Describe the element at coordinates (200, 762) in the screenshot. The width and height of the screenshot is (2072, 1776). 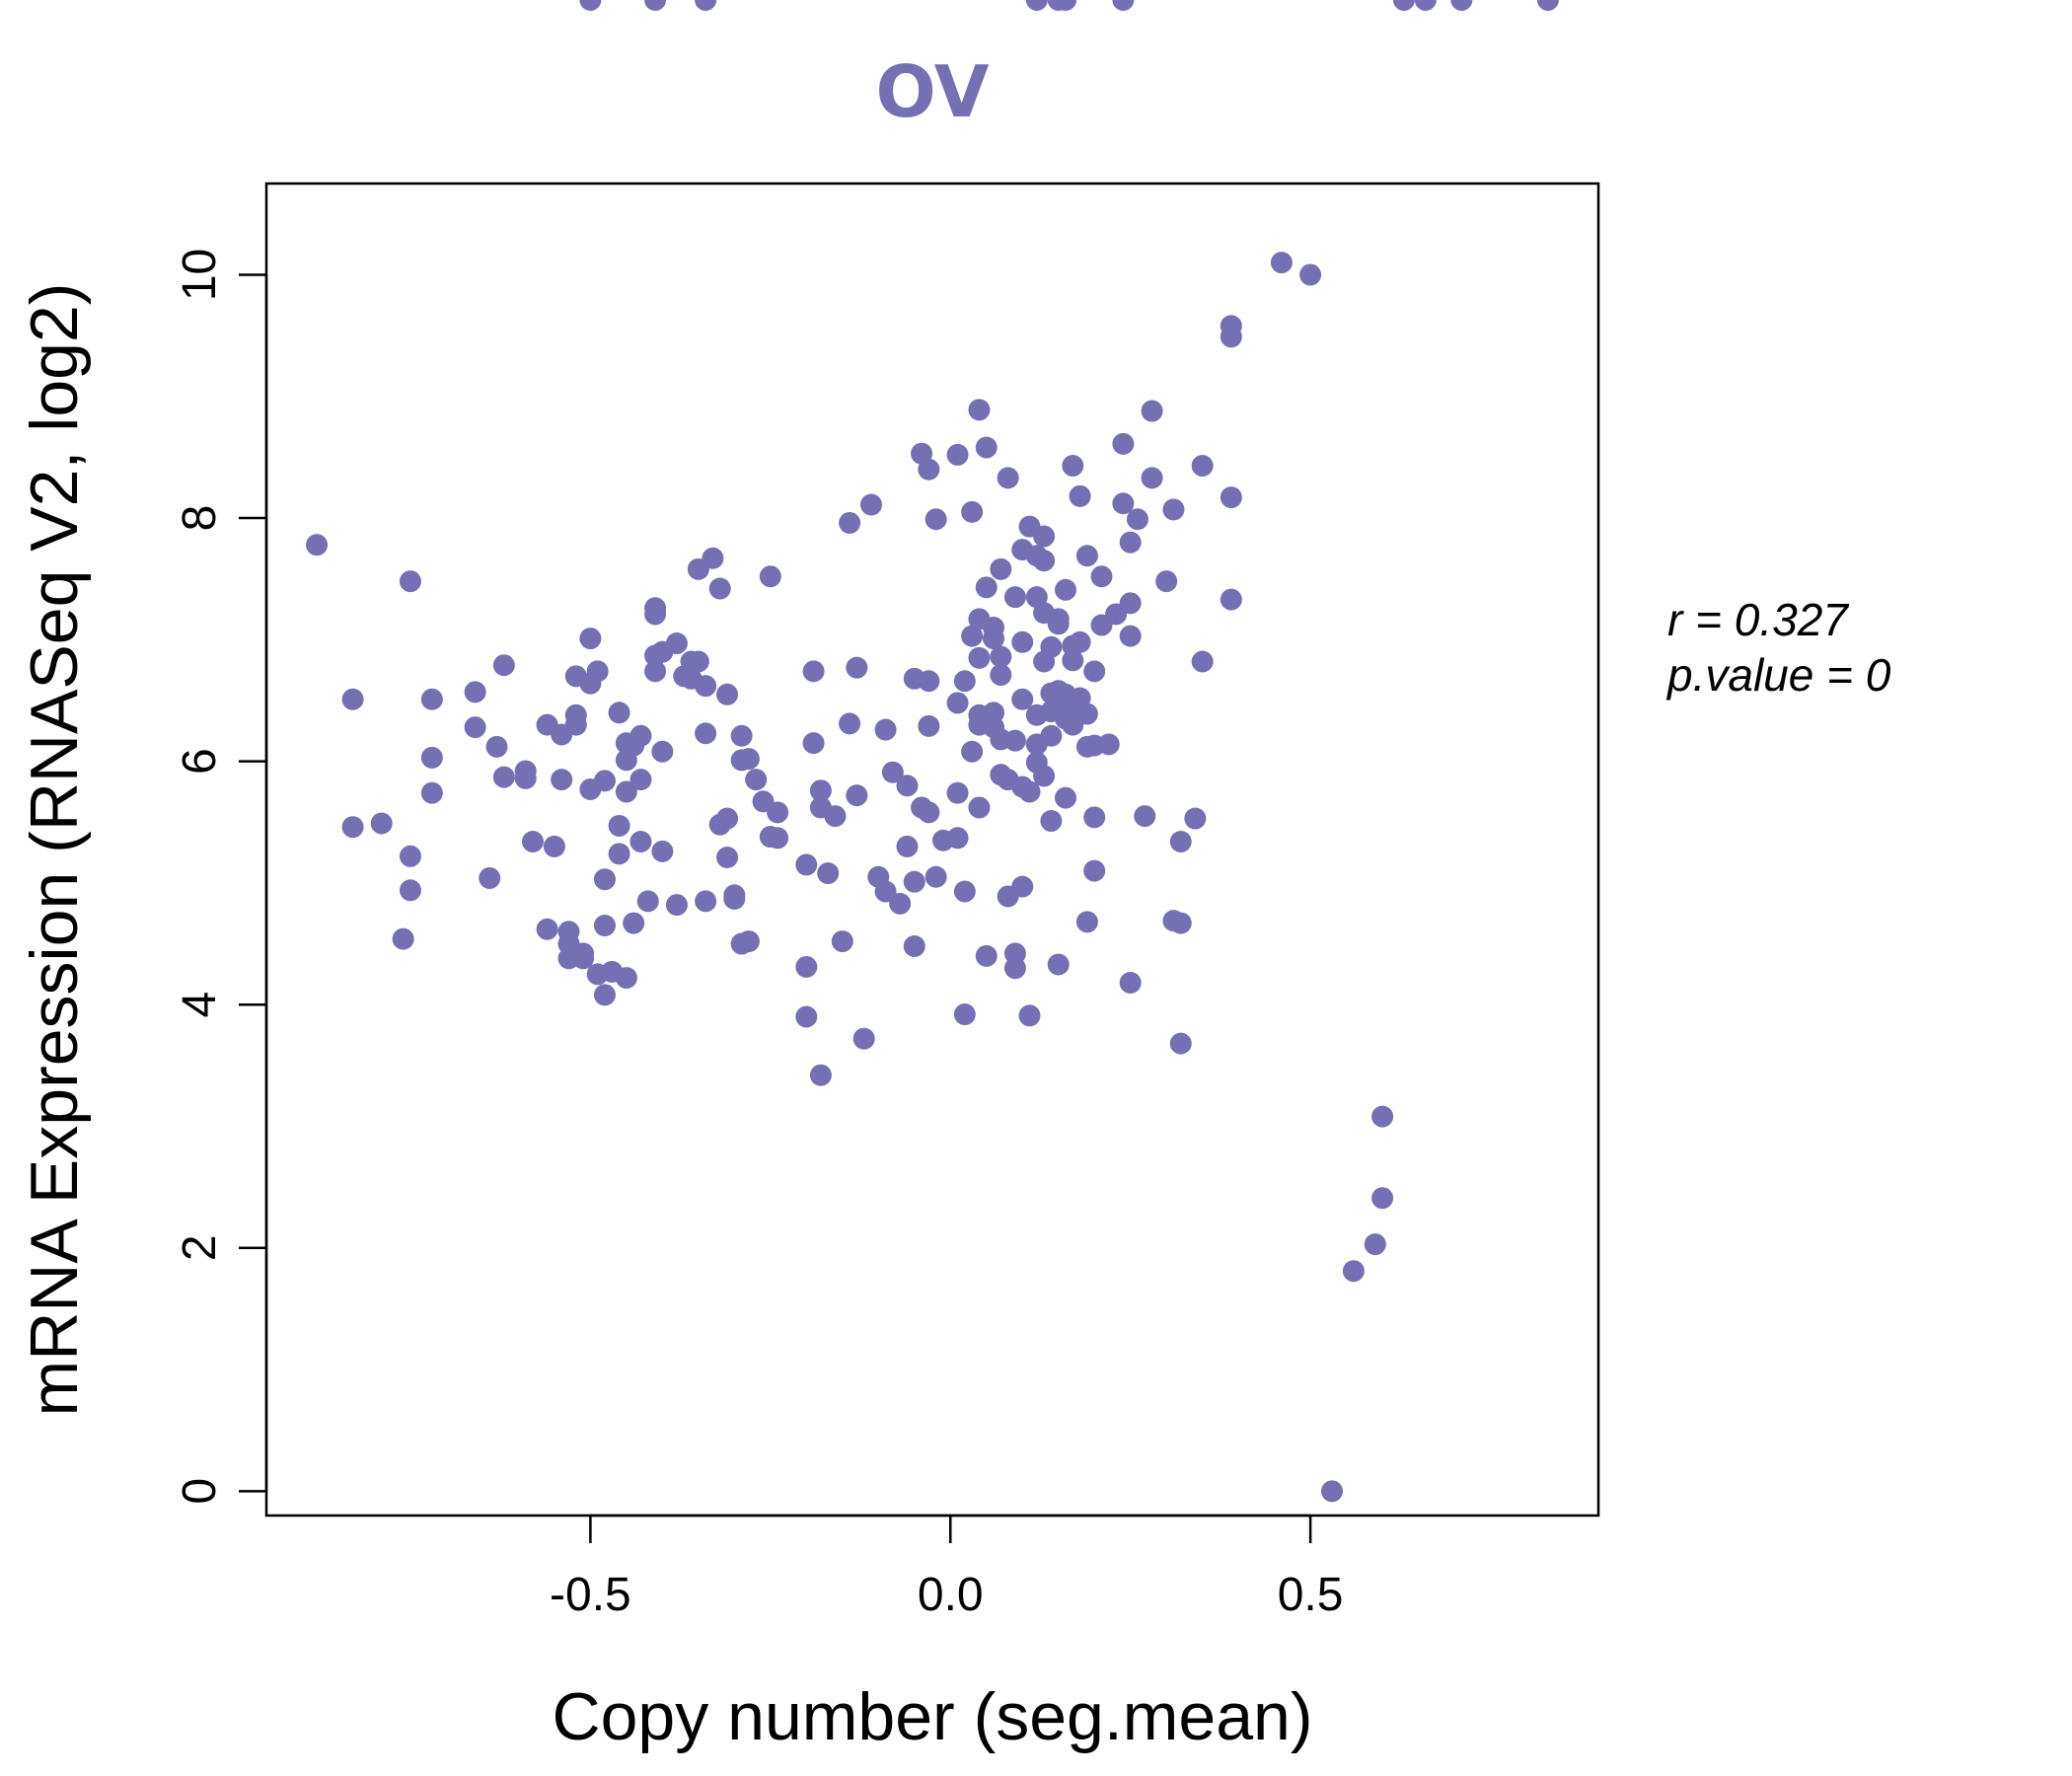
I see `y-tick-label: 6` at that location.